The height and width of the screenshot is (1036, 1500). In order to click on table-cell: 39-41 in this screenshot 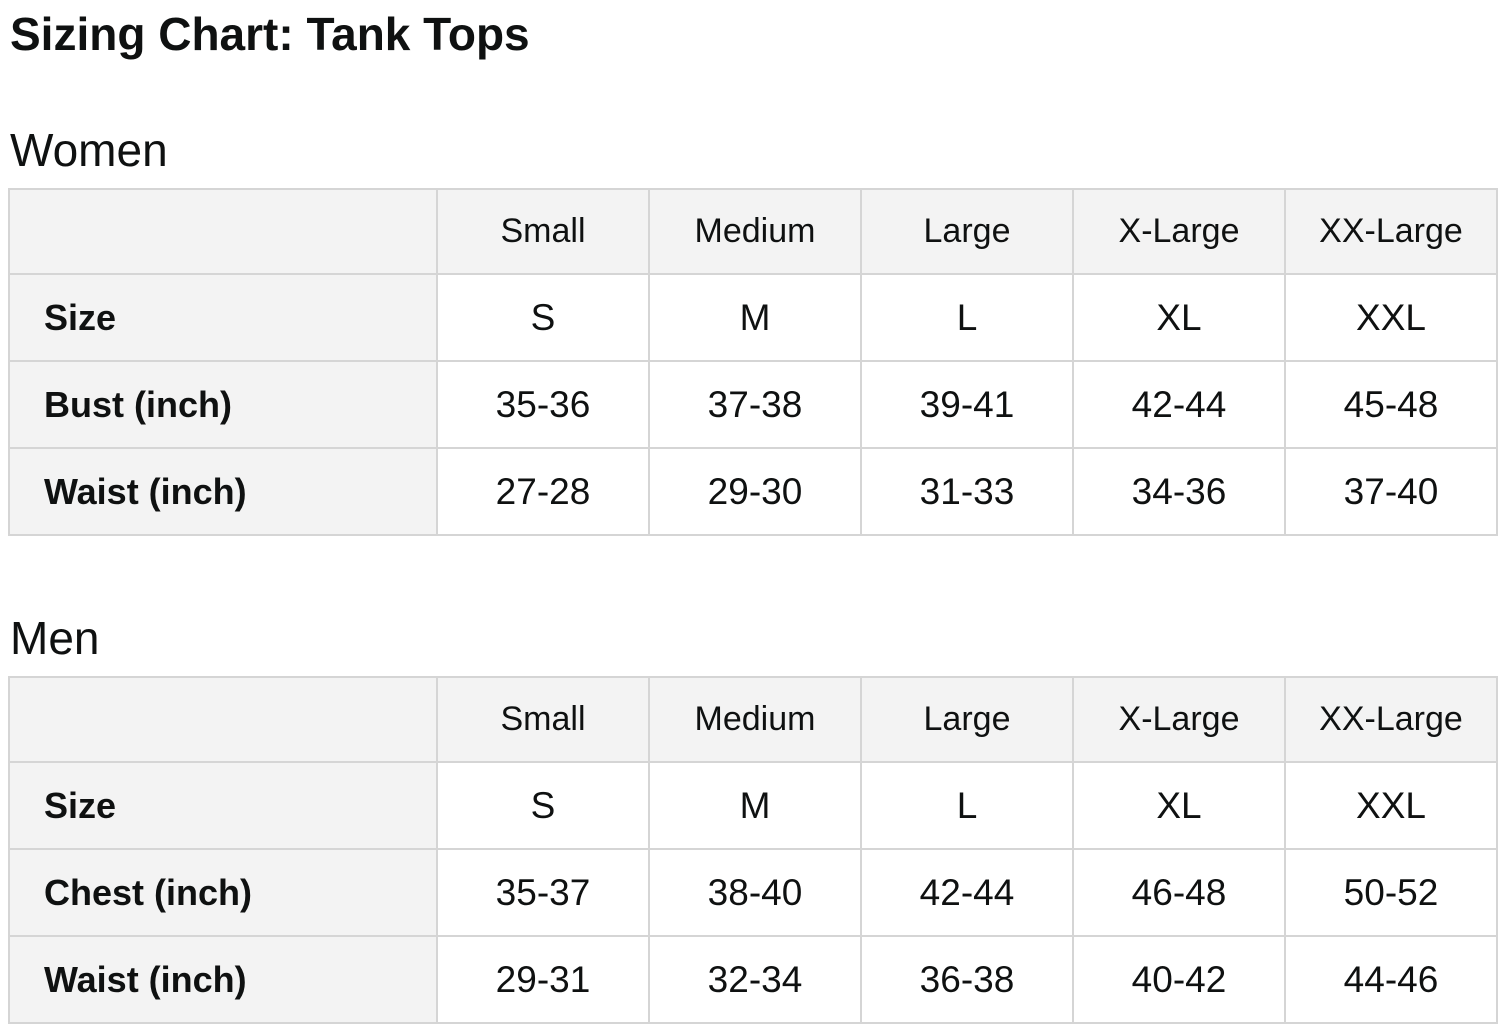, I will do `click(967, 404)`.